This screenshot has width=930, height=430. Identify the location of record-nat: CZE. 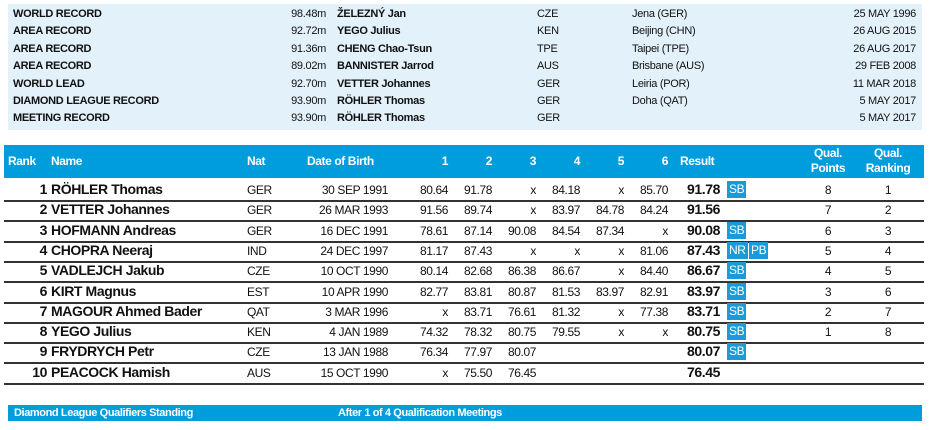
(548, 14).